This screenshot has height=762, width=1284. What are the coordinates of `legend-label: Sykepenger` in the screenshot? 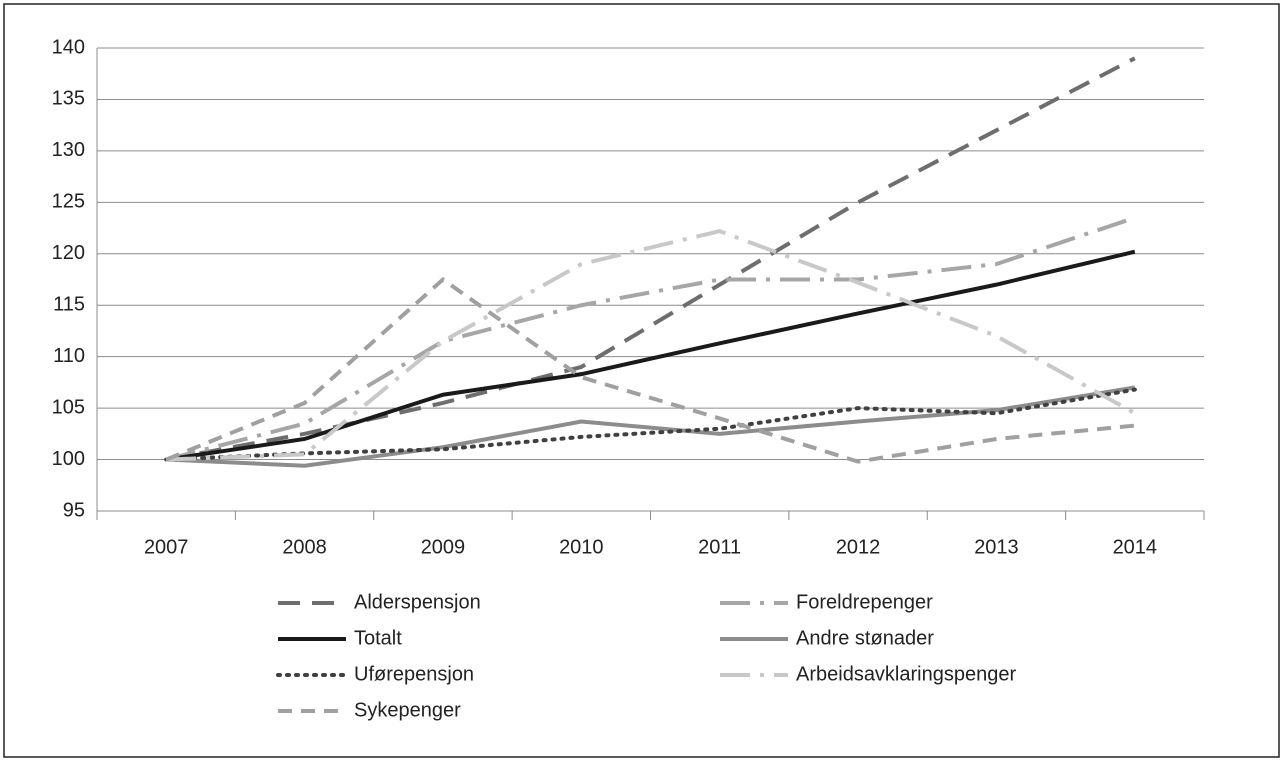 It's located at (407, 710).